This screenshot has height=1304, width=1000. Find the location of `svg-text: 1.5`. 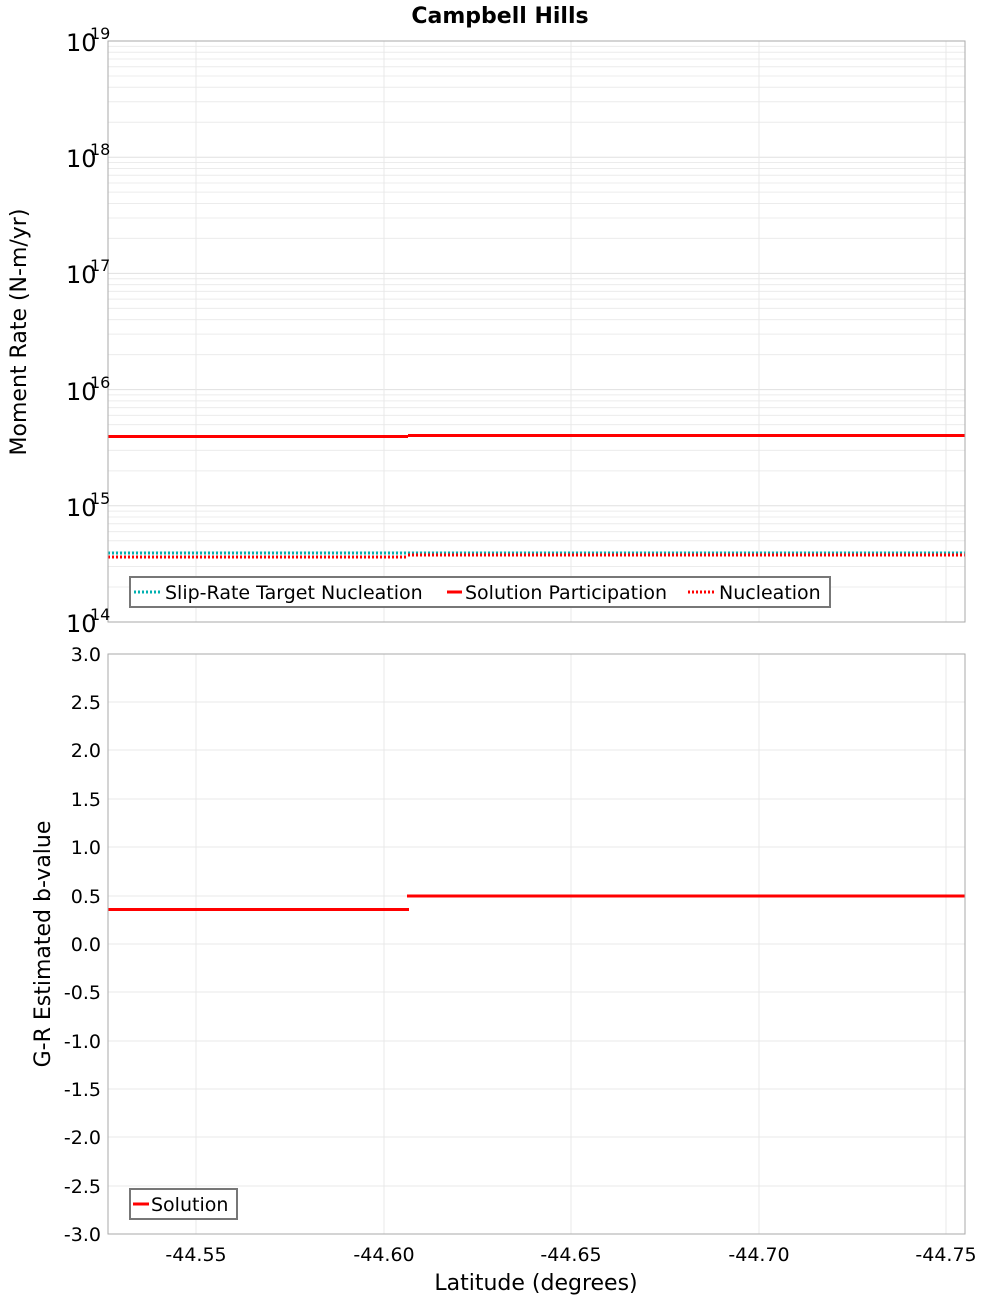

svg-text: 1.5 is located at coordinates (86, 800).